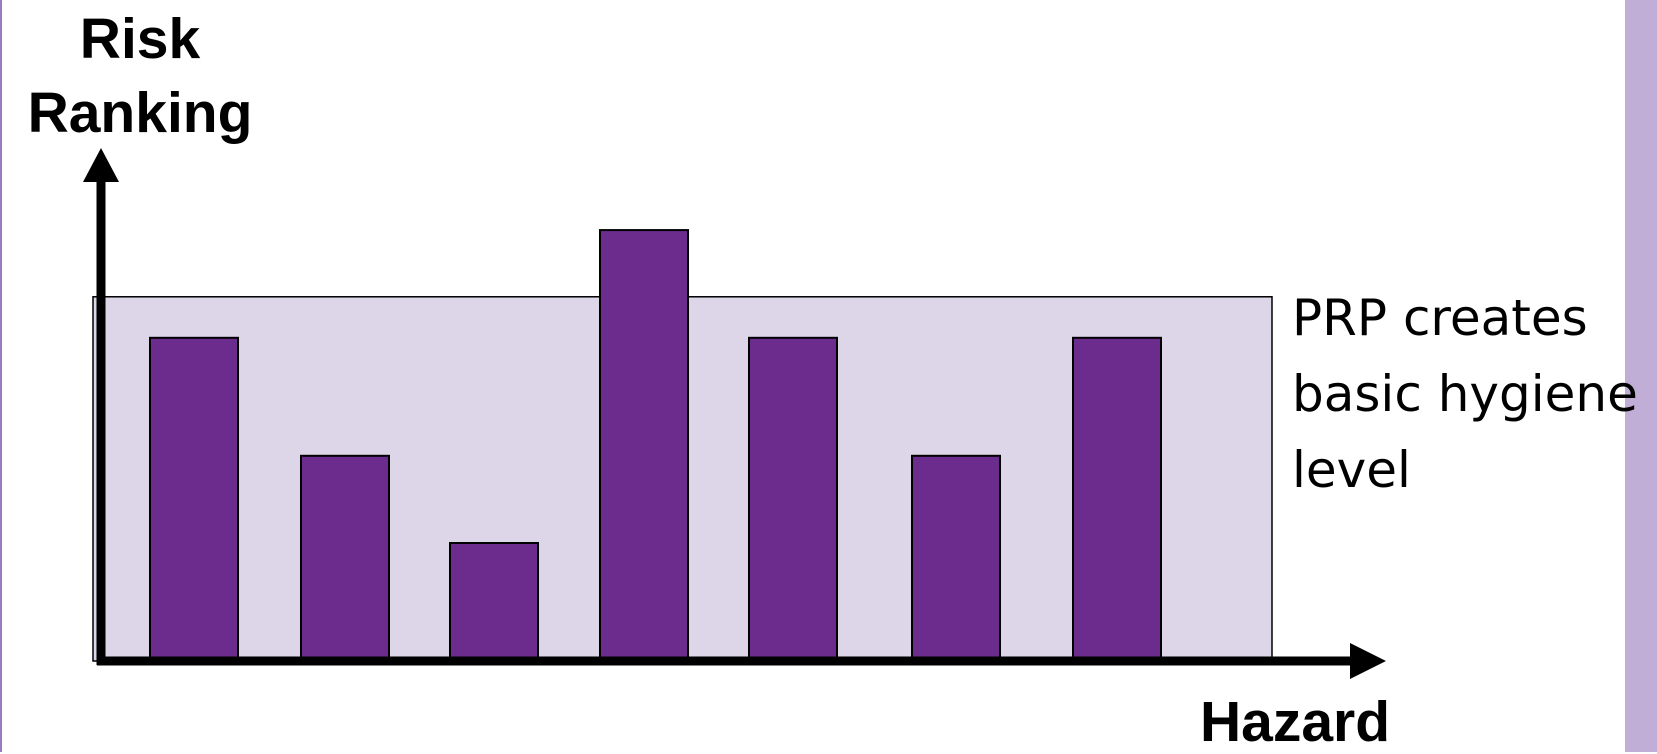 Image resolution: width=1657 pixels, height=754 pixels. Describe the element at coordinates (101, 165) in the screenshot. I see `y-axis-arrow` at that location.